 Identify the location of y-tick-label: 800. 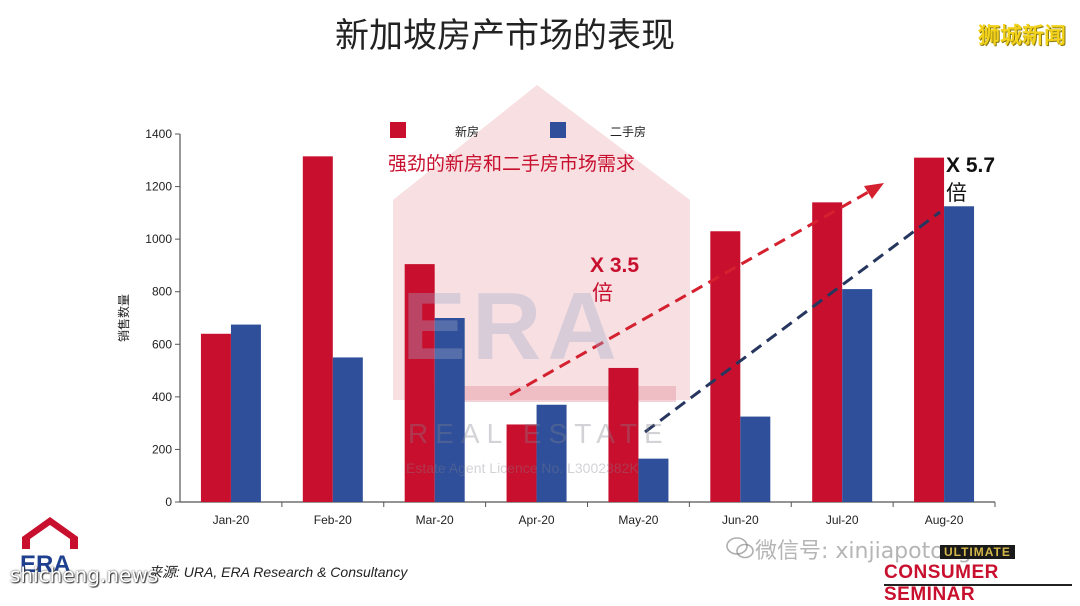
(162, 292).